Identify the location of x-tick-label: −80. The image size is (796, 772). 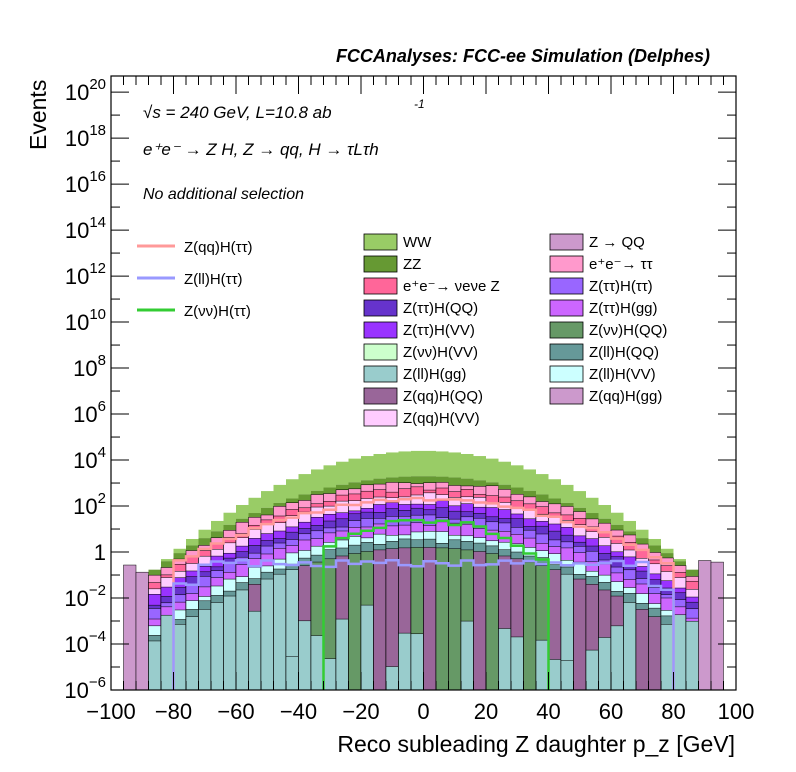
(173, 711).